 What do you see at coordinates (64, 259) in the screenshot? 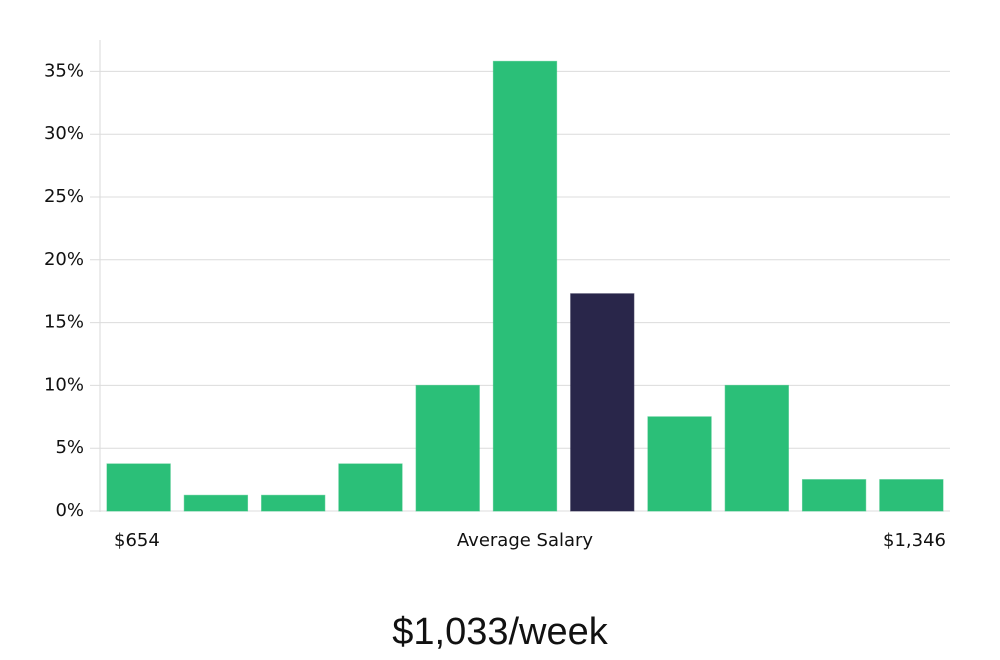
I see `y-tick-label: 20%` at bounding box center [64, 259].